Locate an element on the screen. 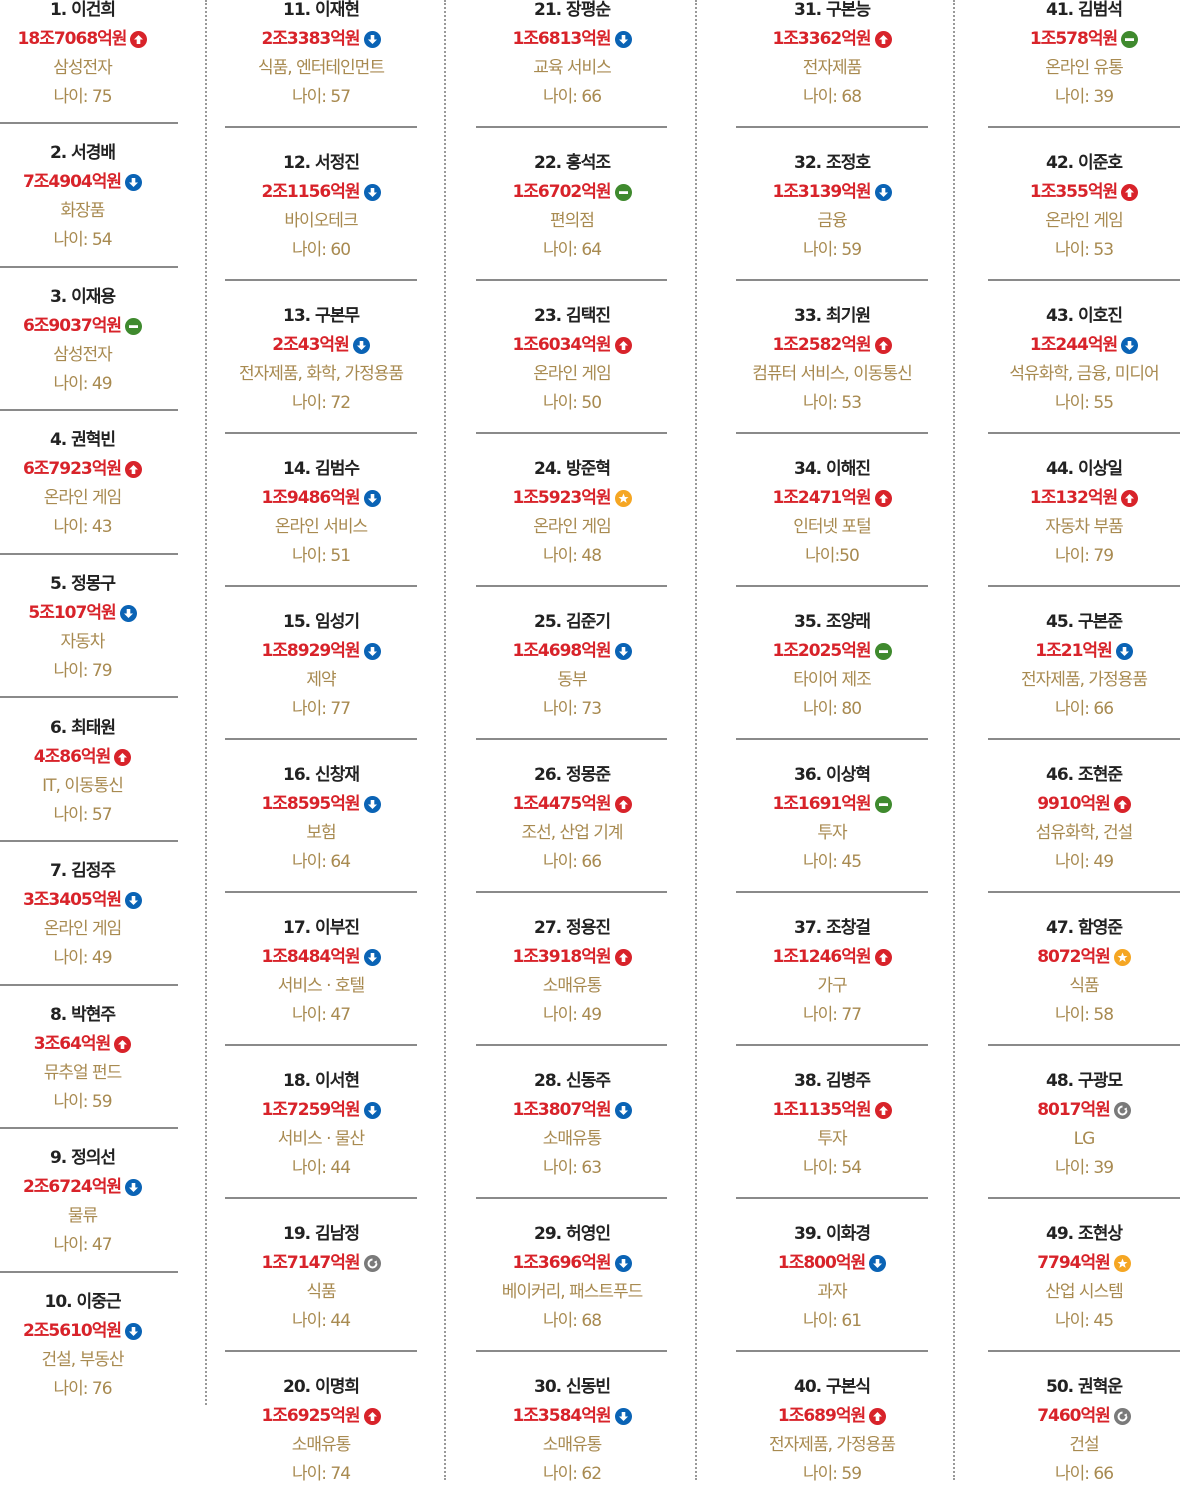 This screenshot has height=1497, width=1200. entry-wealth: 1조3696억원 is located at coordinates (561, 1262).